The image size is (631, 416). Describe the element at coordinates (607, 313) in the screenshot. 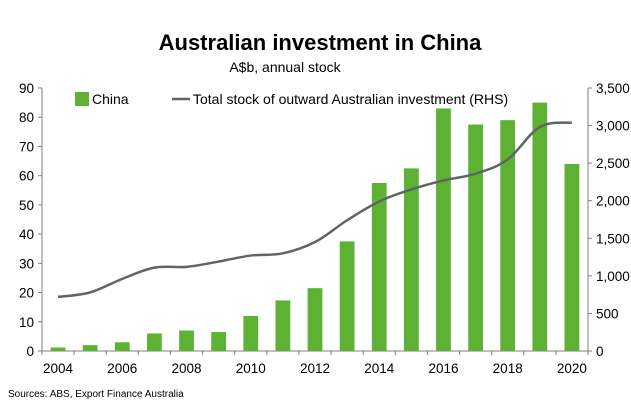

I see `y-tick-right-label: 500` at that location.